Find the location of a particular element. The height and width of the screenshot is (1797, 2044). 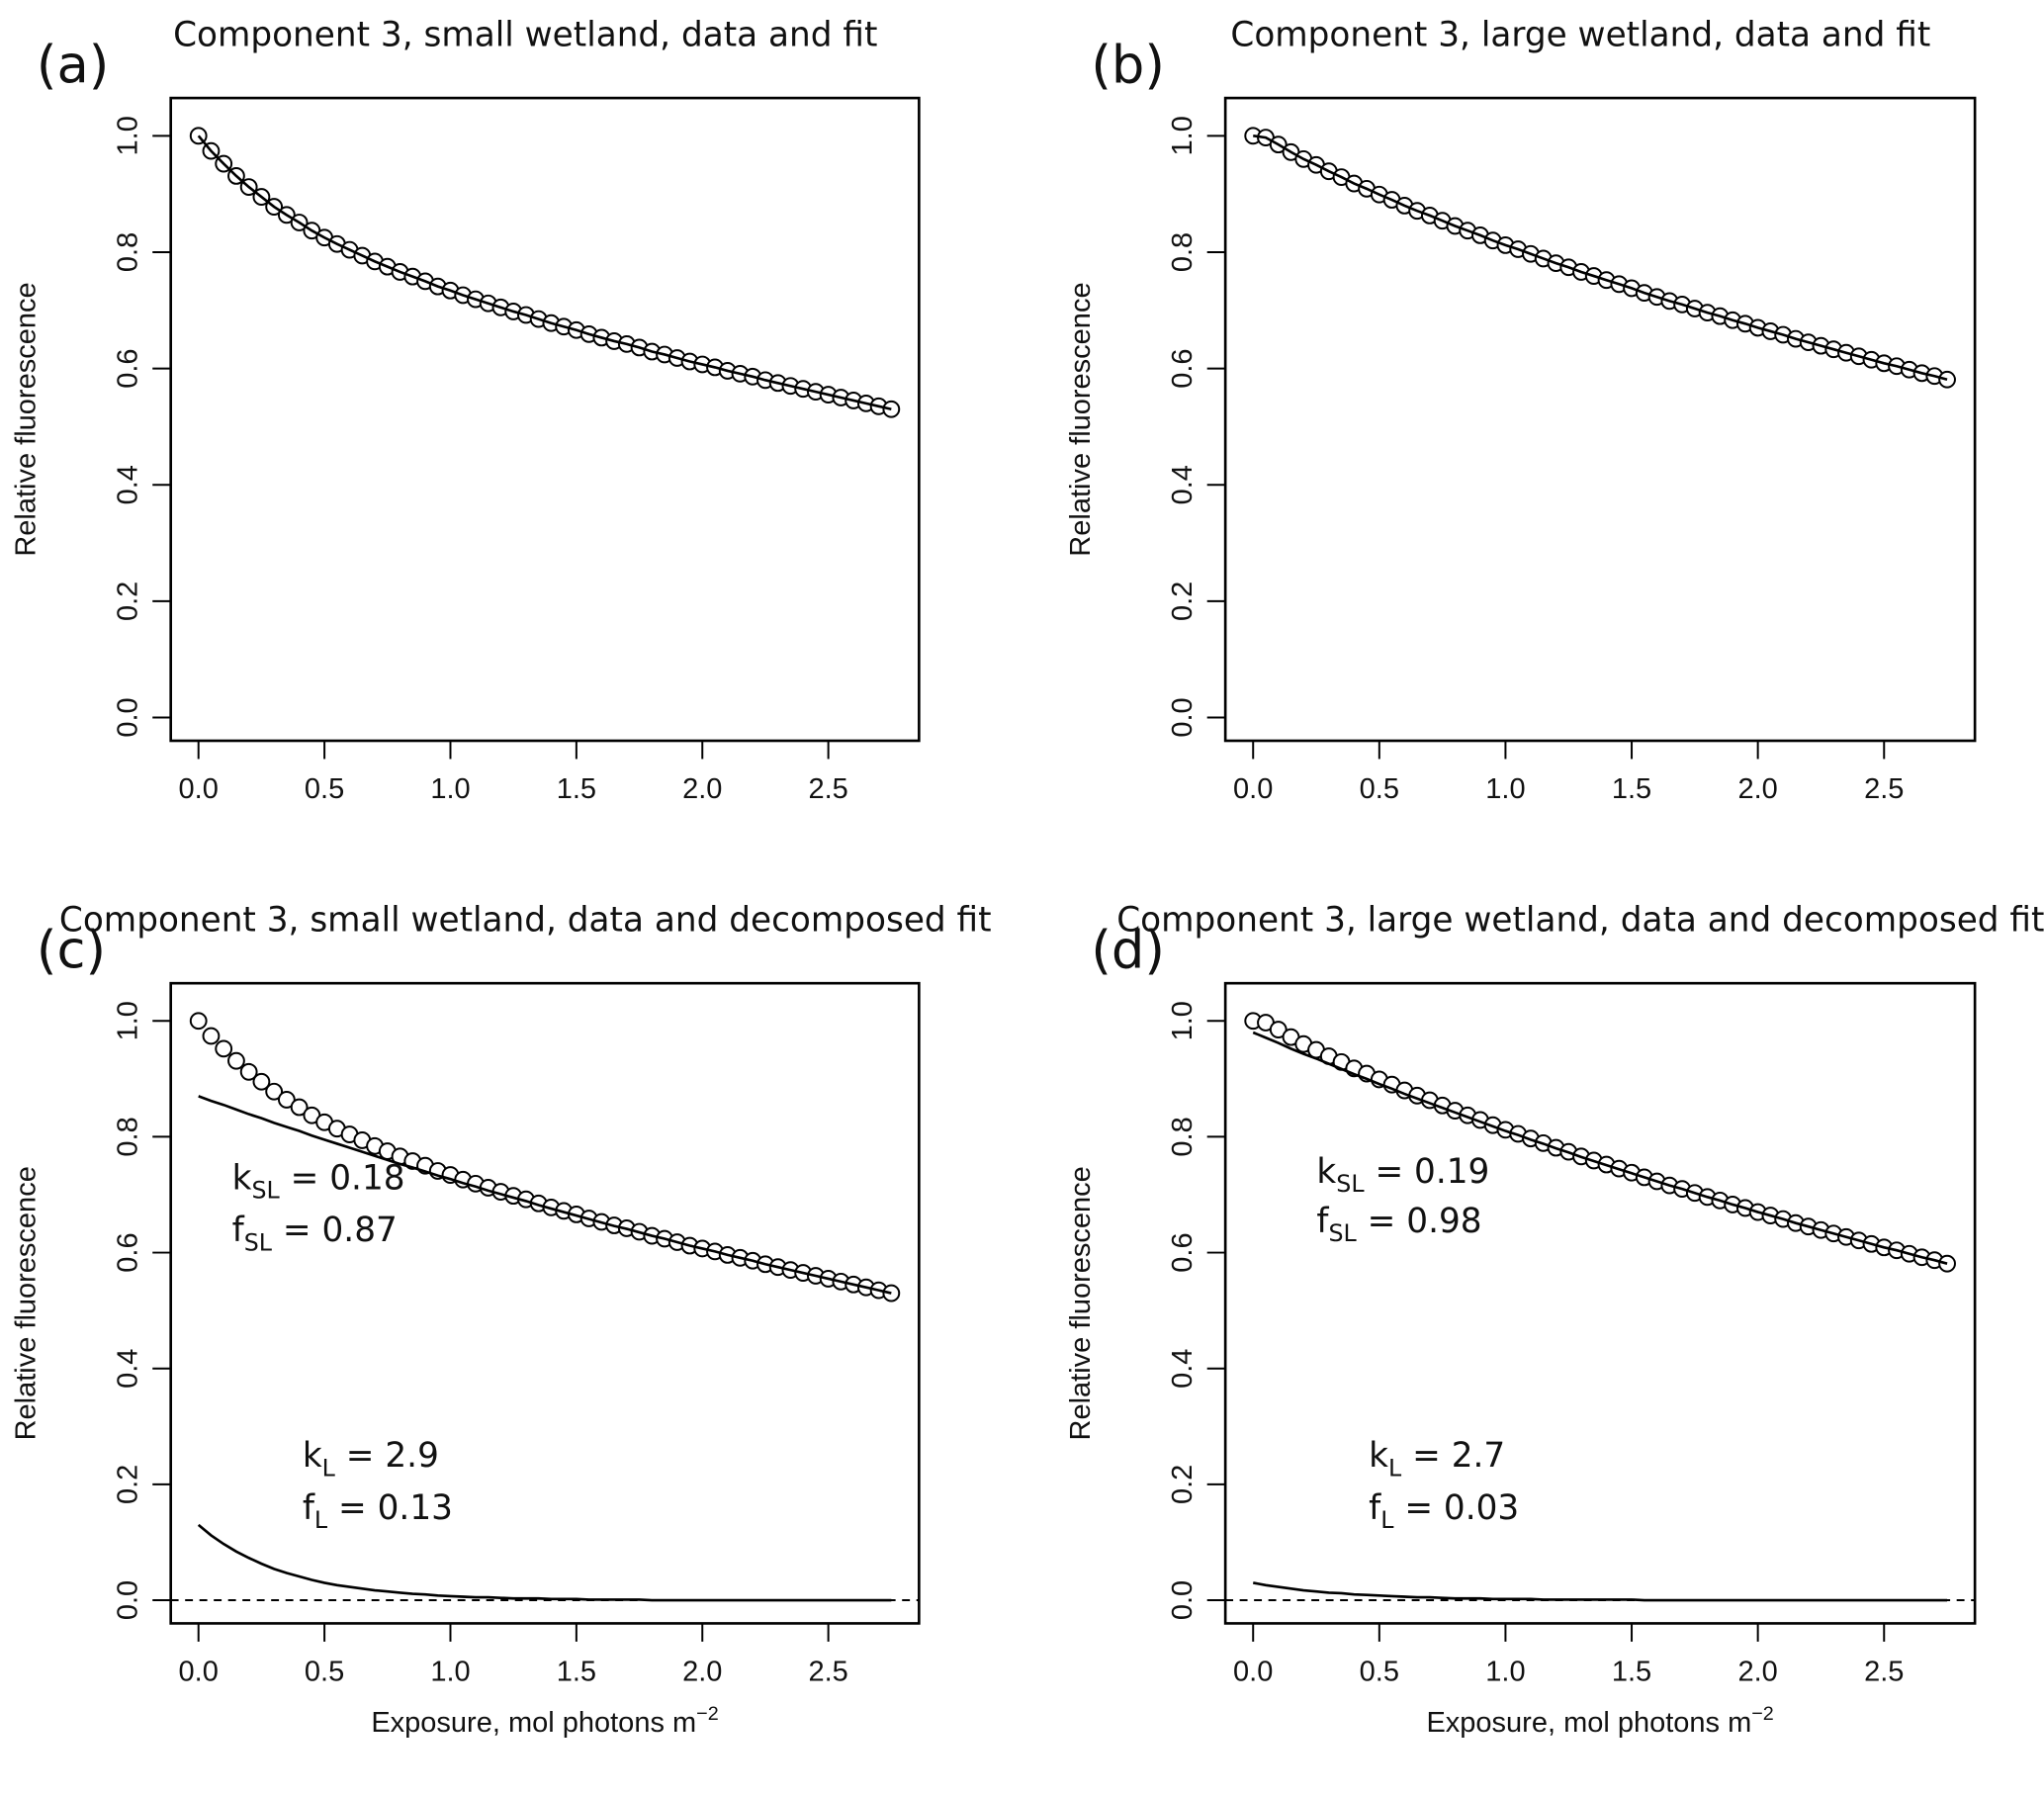

plot-frame is located at coordinates (545, 419).